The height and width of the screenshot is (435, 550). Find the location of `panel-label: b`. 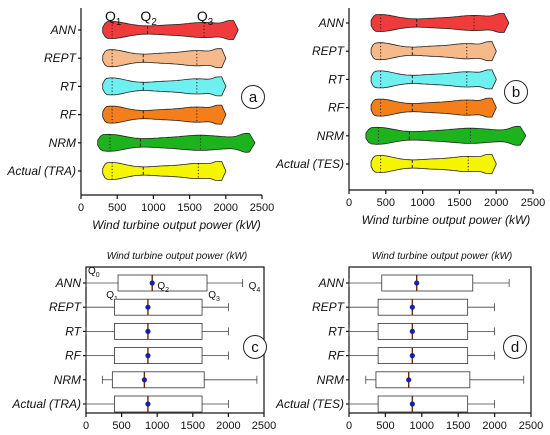

panel-label: b is located at coordinates (516, 92).